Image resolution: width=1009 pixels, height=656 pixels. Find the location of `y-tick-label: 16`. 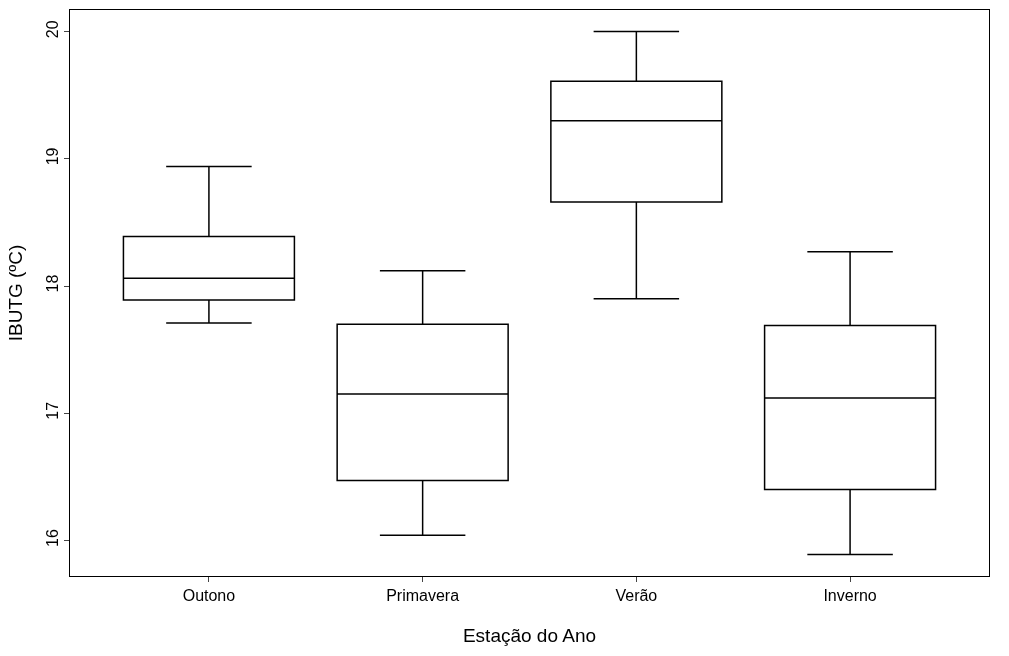

y-tick-label: 16 is located at coordinates (52, 537).